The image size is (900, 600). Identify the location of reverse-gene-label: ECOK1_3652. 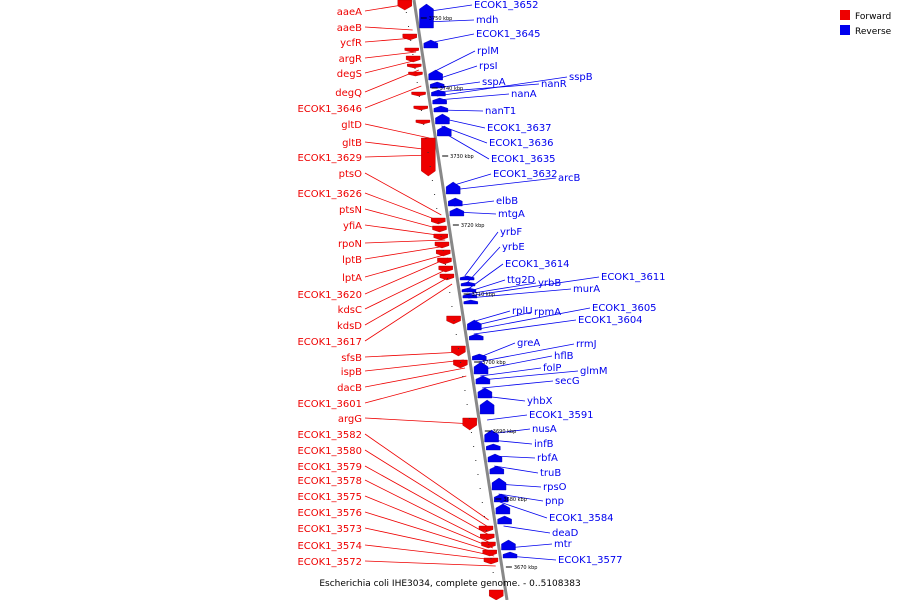
(506, 5).